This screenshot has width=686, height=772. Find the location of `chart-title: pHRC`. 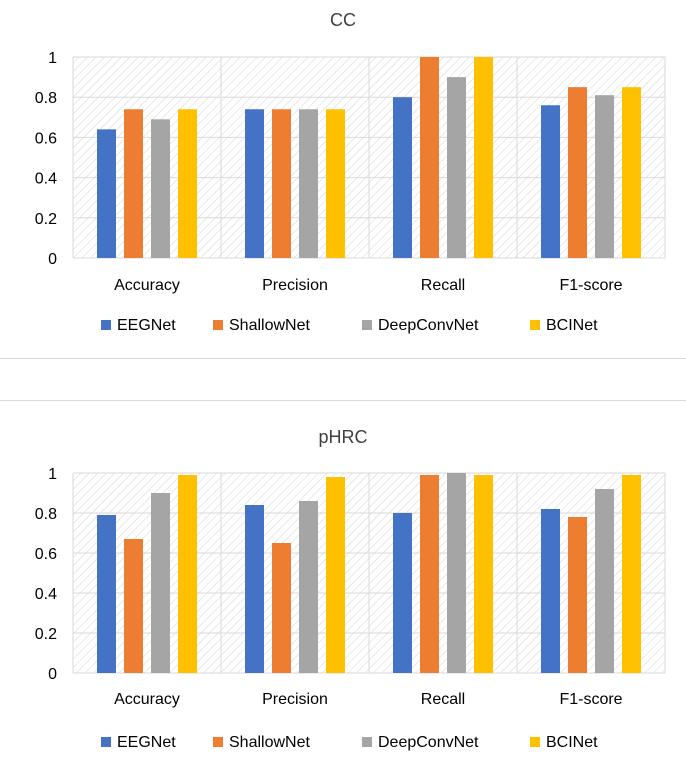

chart-title: pHRC is located at coordinates (342, 437).